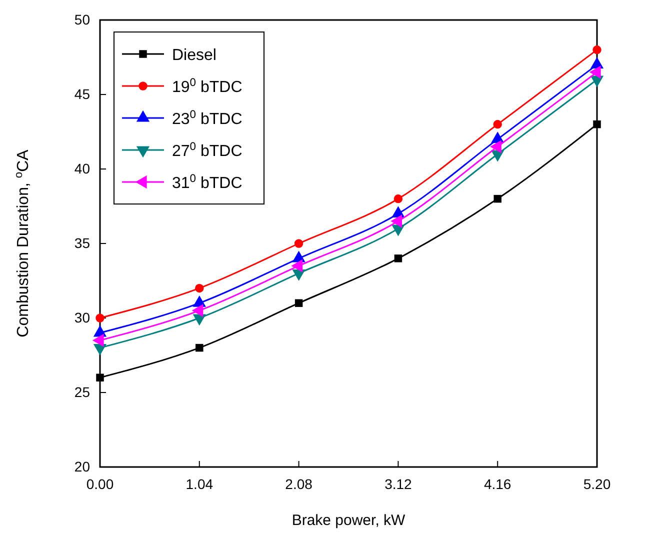  I want to click on y-tick-label: 45, so click(82, 94).